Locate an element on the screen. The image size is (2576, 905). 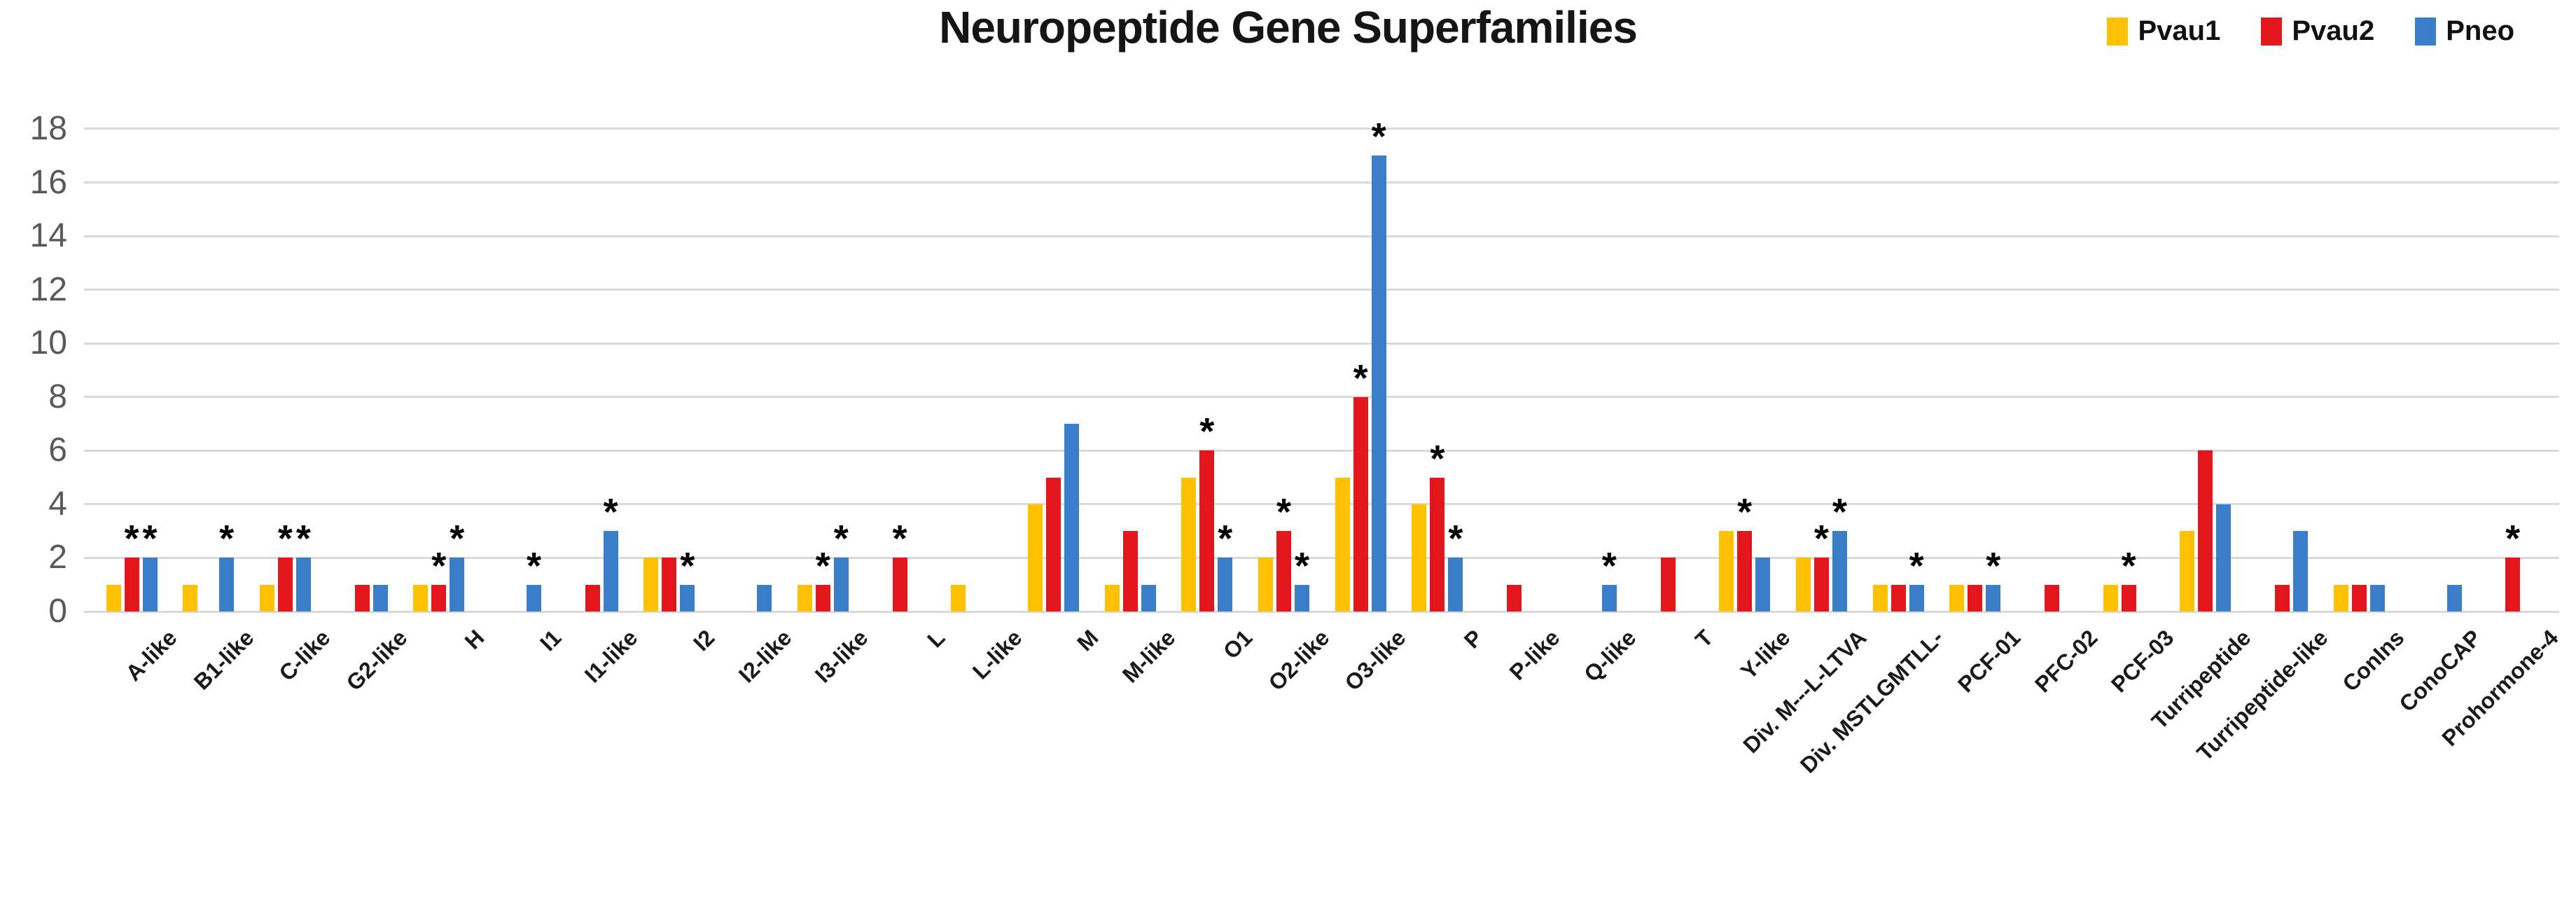
bar-Pneo-O1 is located at coordinates (1225, 585).